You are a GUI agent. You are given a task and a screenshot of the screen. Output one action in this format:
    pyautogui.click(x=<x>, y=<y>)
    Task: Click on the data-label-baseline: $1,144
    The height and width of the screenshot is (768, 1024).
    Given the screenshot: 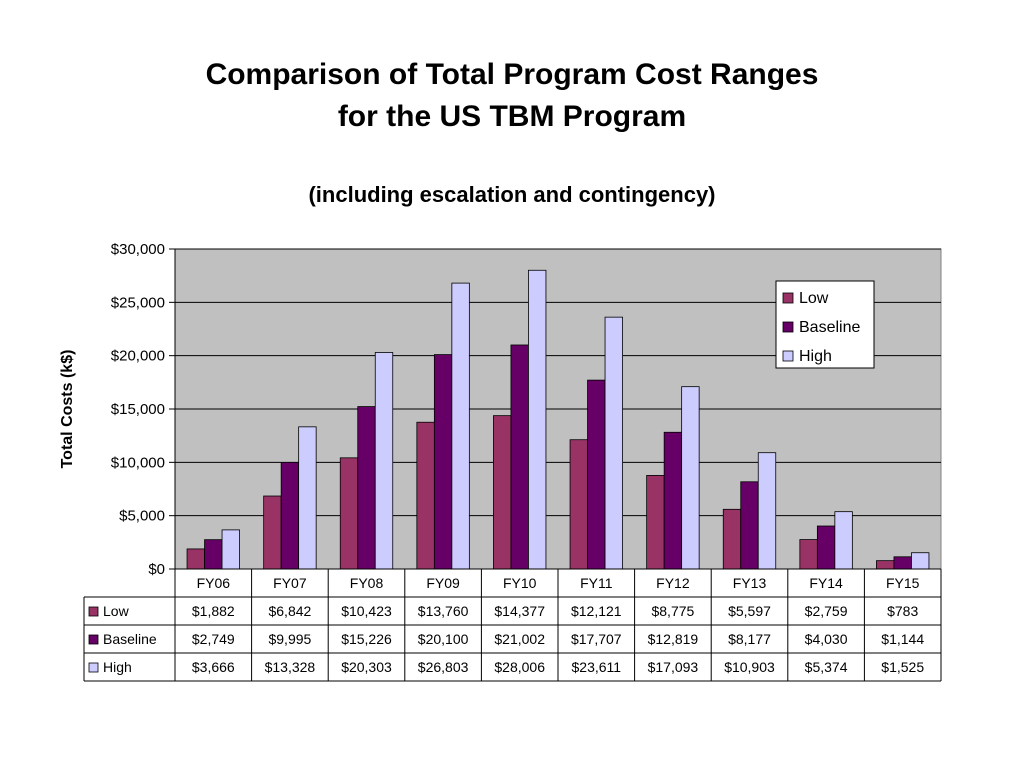 What is the action you would take?
    pyautogui.click(x=902, y=639)
    